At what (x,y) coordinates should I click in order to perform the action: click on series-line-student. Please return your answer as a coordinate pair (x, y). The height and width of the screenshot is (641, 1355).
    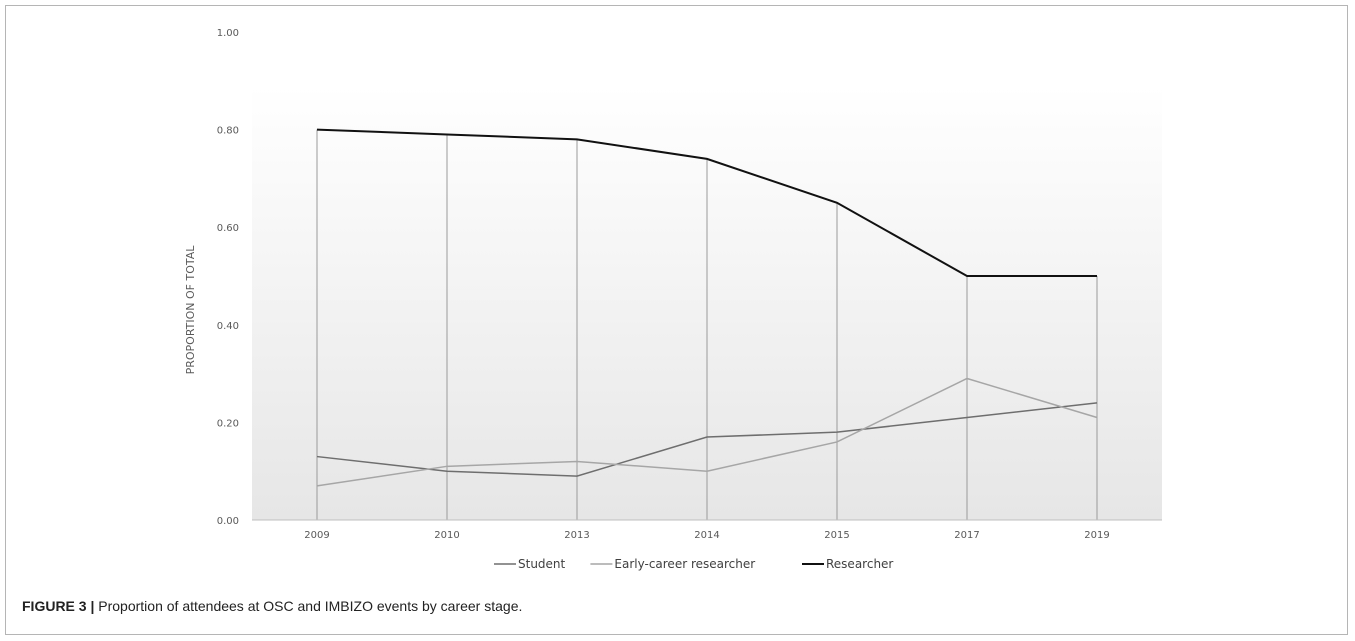
    Looking at the image, I should click on (707, 439).